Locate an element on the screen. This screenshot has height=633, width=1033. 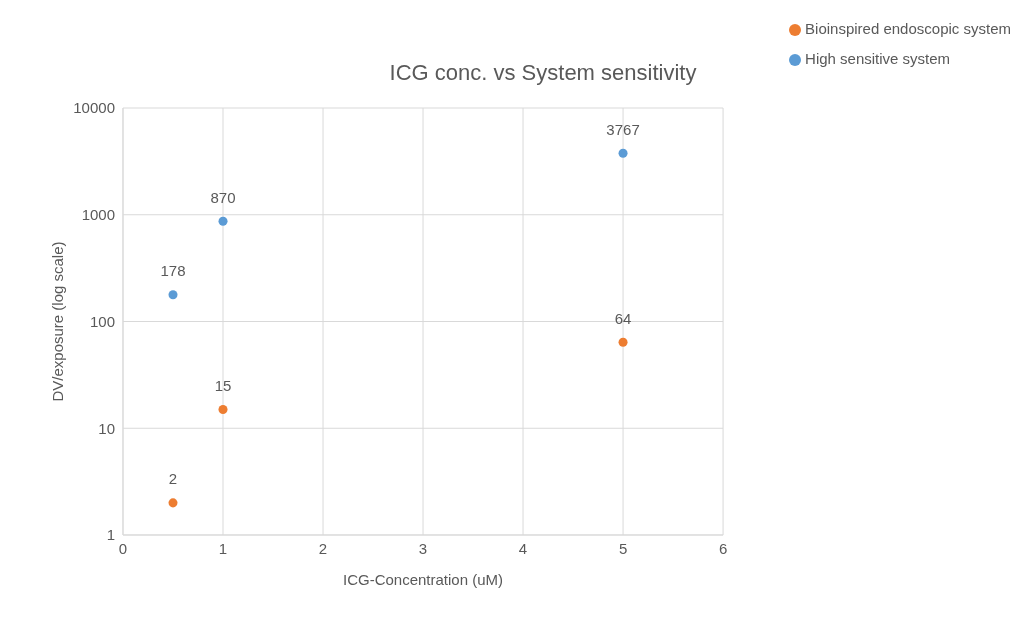
data-label: 64 is located at coordinates (623, 318).